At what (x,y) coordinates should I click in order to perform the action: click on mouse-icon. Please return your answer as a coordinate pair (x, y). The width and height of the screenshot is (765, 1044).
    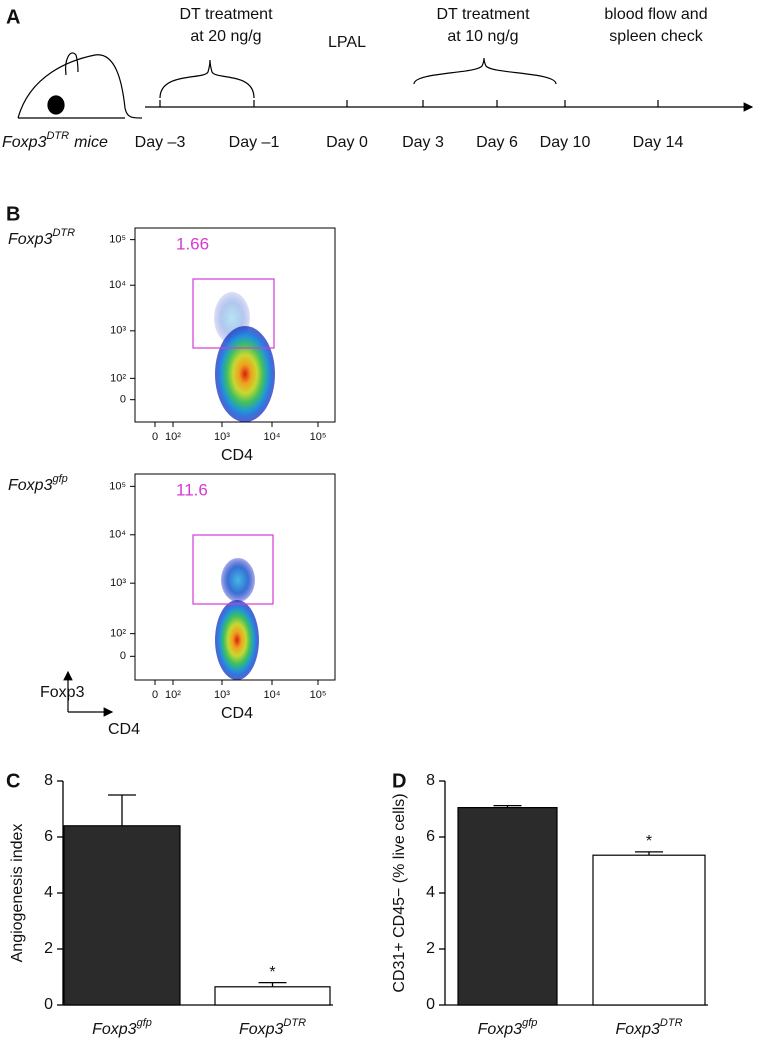
    Looking at the image, I should click on (80, 85).